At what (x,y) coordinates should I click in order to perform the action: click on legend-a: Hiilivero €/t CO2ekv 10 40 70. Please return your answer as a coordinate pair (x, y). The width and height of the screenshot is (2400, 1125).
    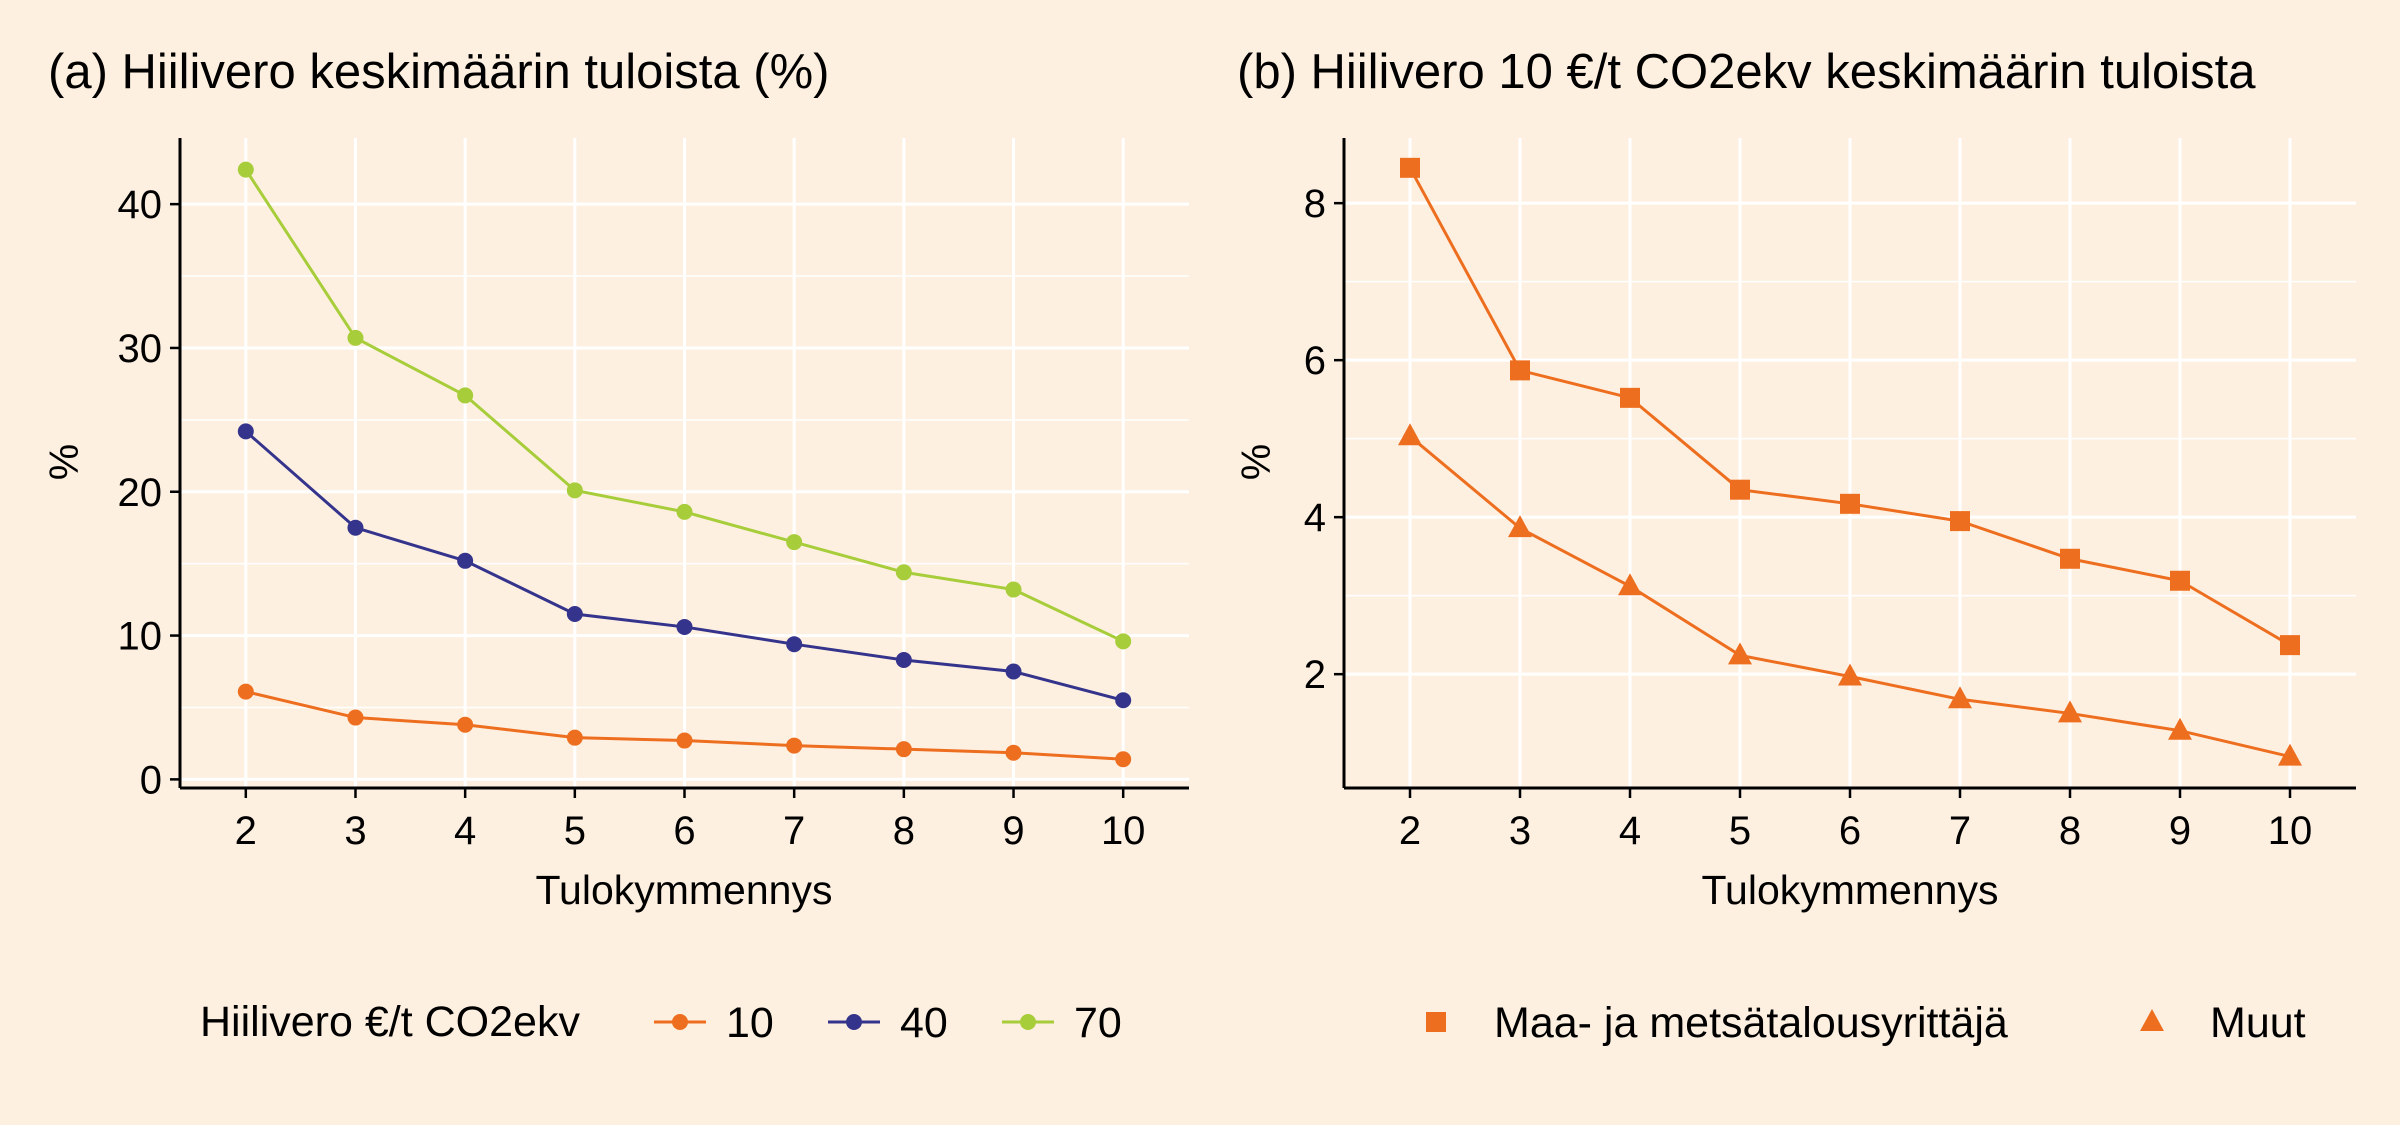
    Looking at the image, I should click on (661, 1022).